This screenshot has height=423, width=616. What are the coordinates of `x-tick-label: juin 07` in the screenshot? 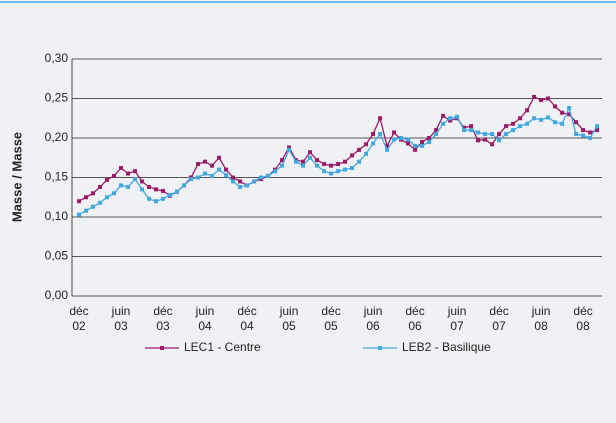 It's located at (457, 318).